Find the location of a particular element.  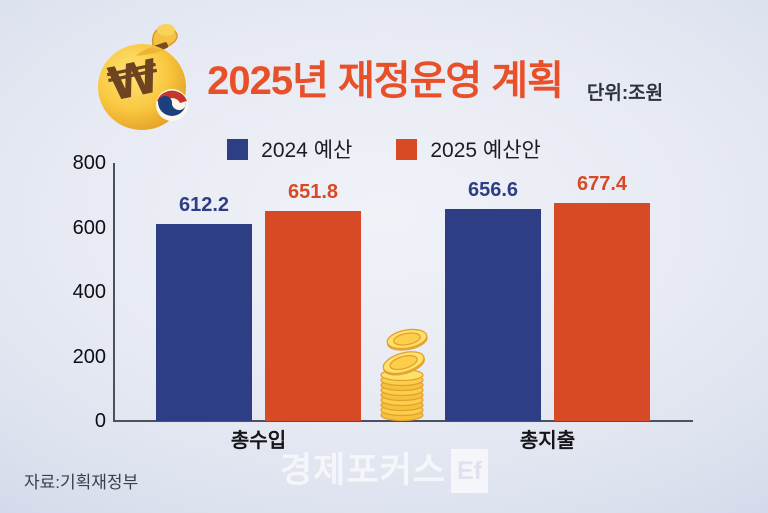

unit-label: 단위:조원 is located at coordinates (625, 93).